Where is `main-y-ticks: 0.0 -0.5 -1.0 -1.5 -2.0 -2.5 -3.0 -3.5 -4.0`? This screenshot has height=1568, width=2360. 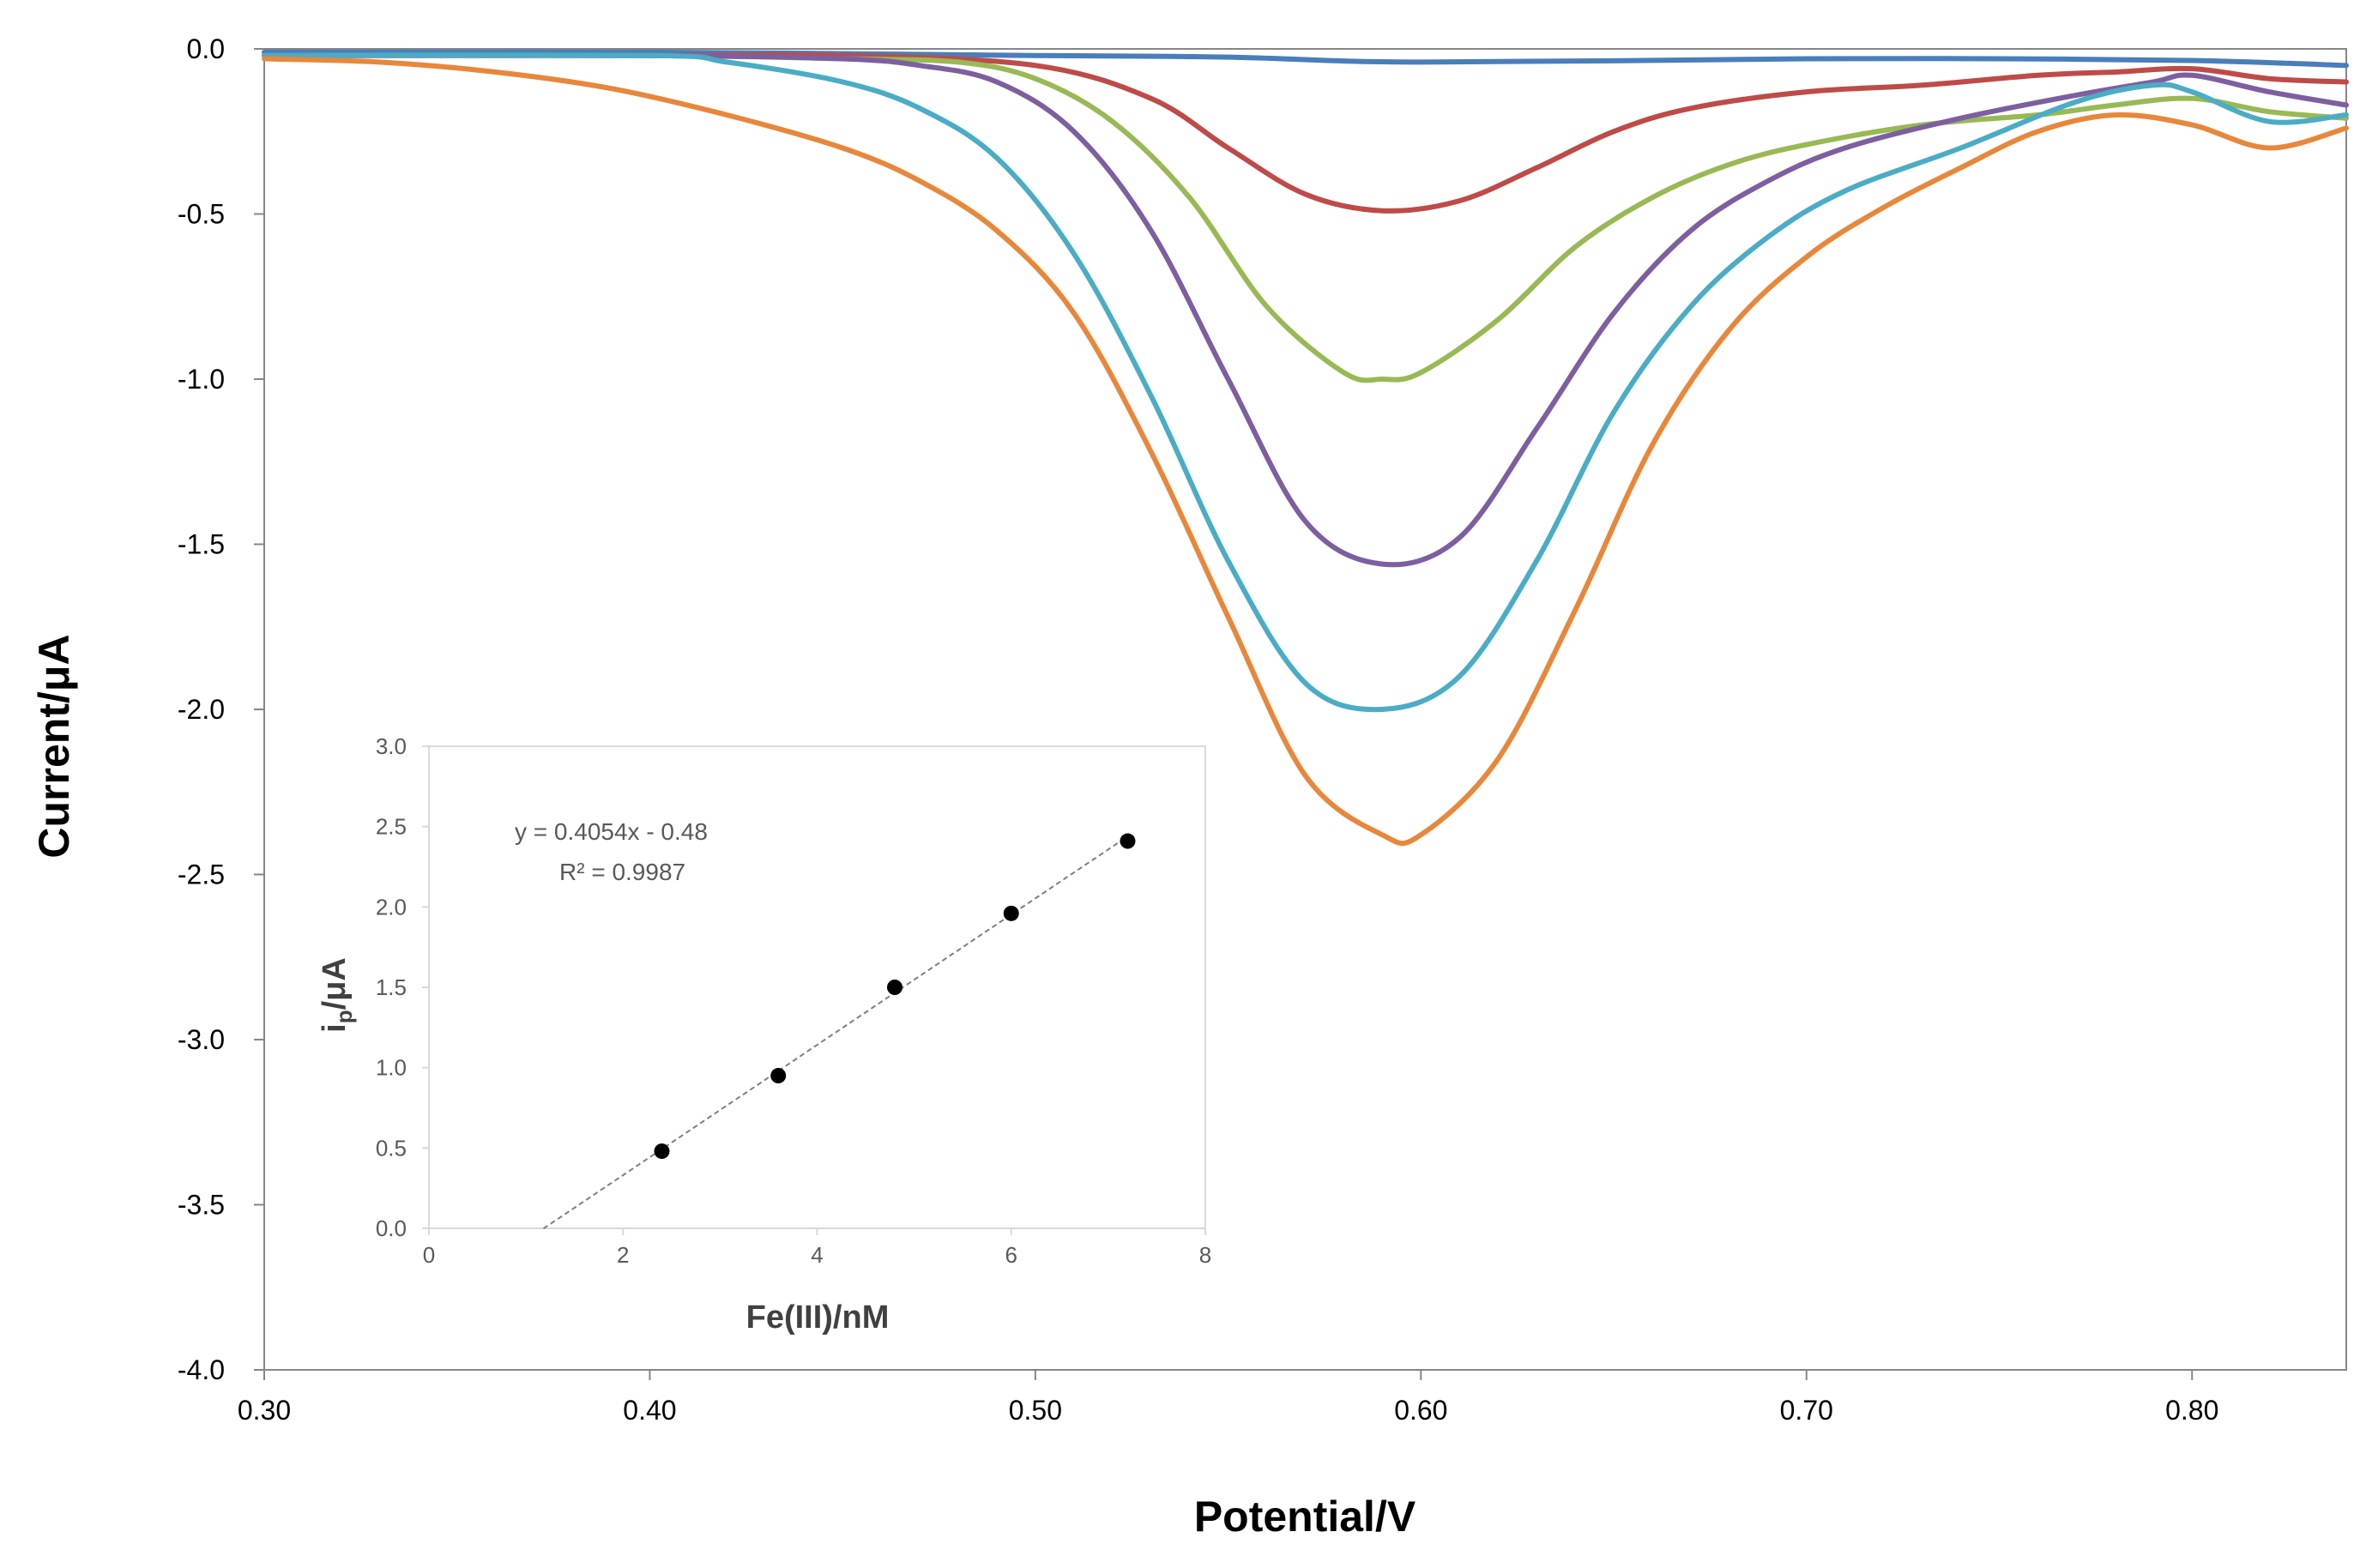 main-y-ticks: 0.0 -0.5 -1.0 -1.5 -2.0 -2.5 -3.0 -3.5 -4.0 is located at coordinates (221, 709).